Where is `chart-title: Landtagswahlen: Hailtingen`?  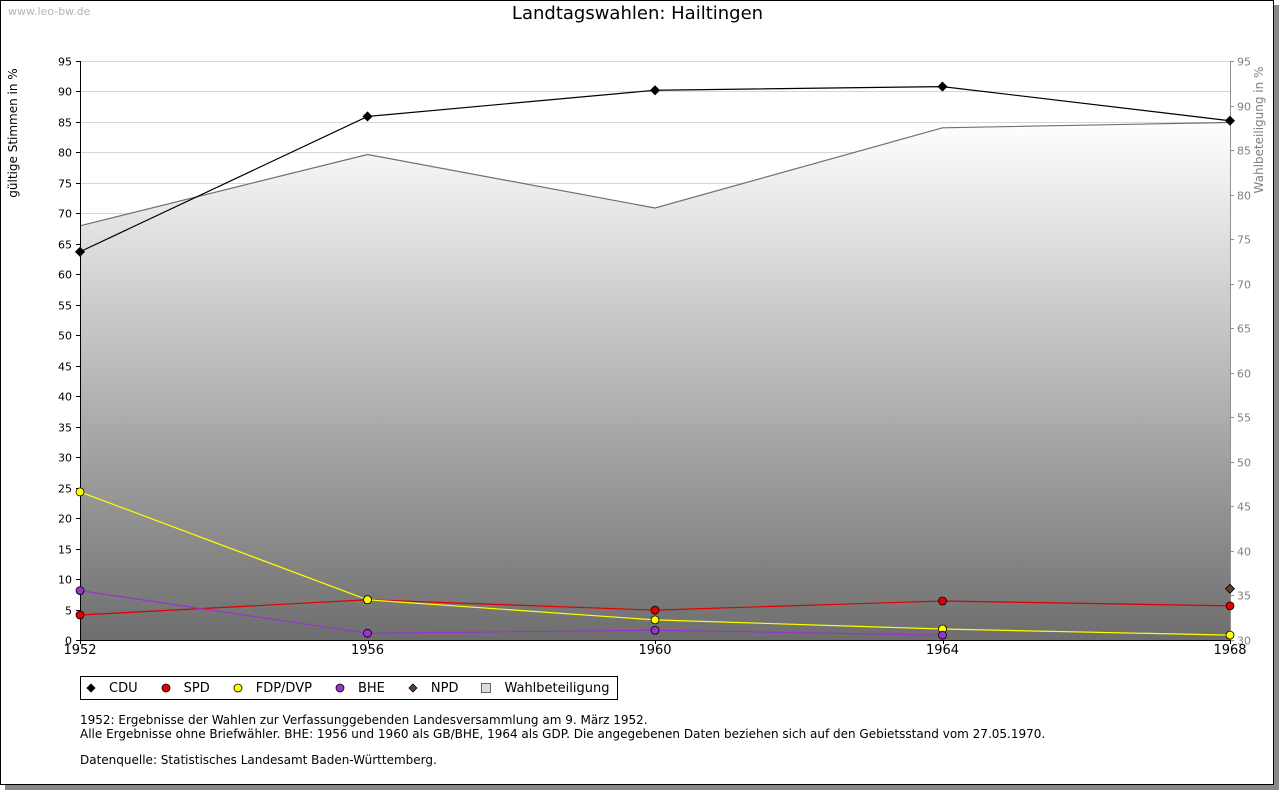
chart-title: Landtagswahlen: Hailtingen is located at coordinates (637, 13).